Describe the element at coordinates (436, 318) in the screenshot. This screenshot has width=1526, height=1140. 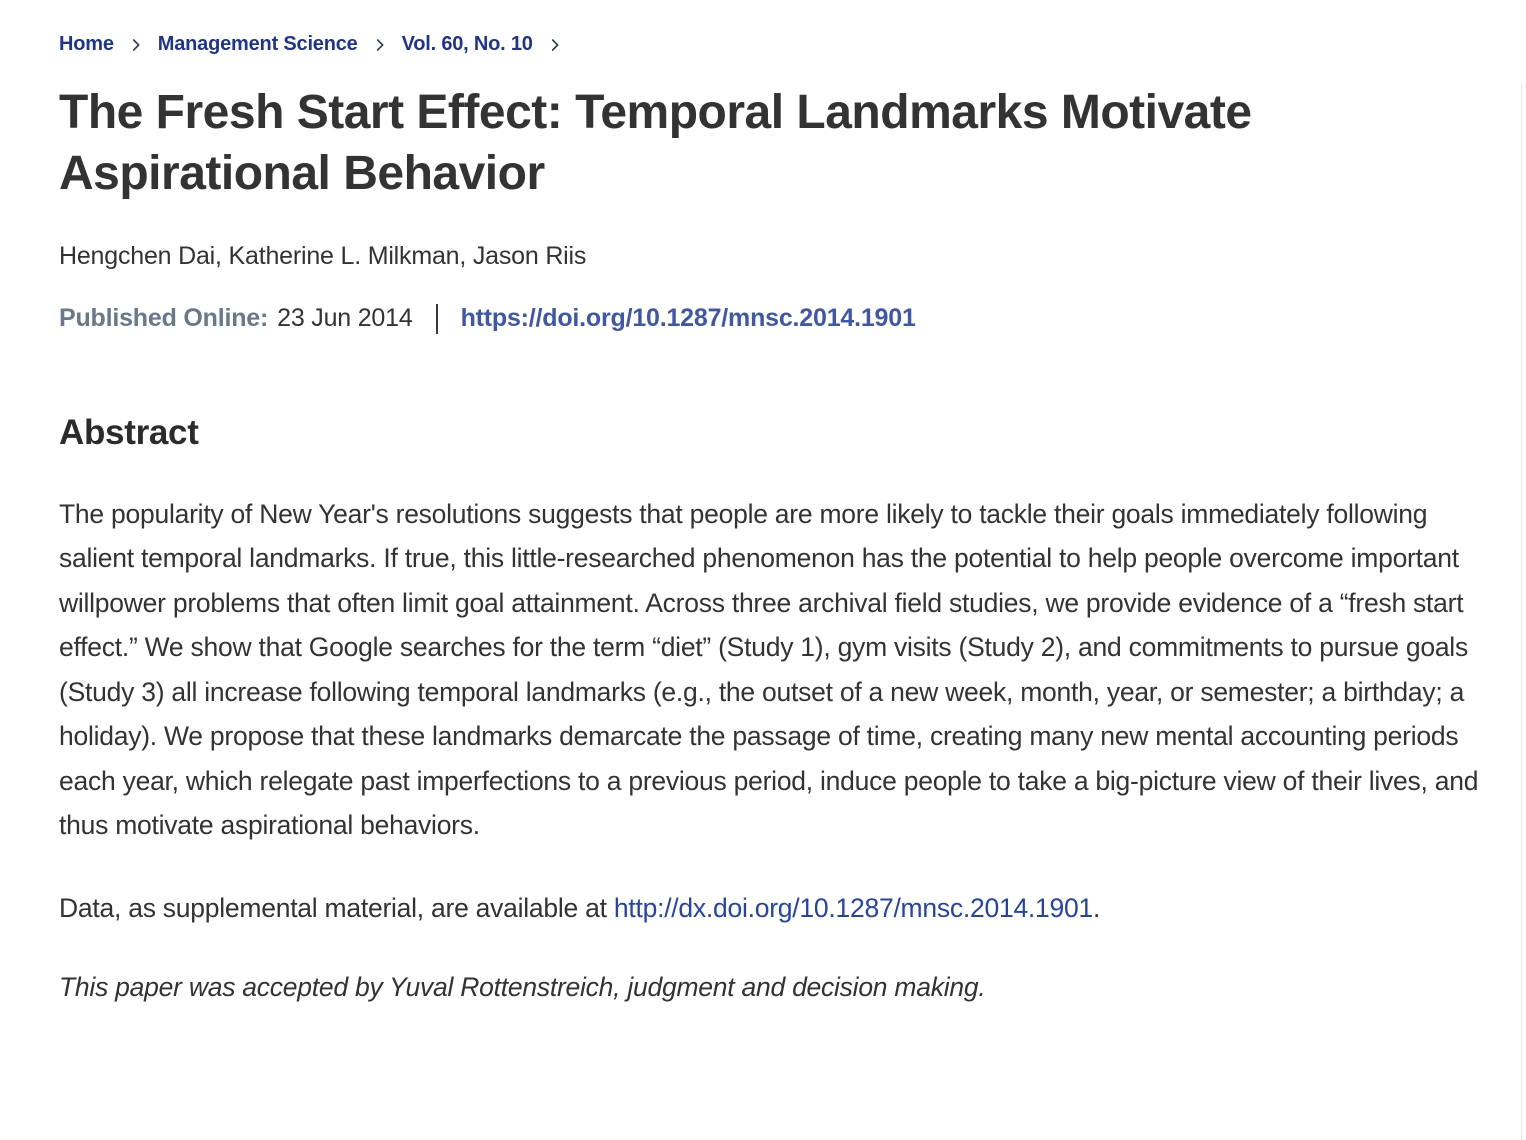
I see `divider` at that location.